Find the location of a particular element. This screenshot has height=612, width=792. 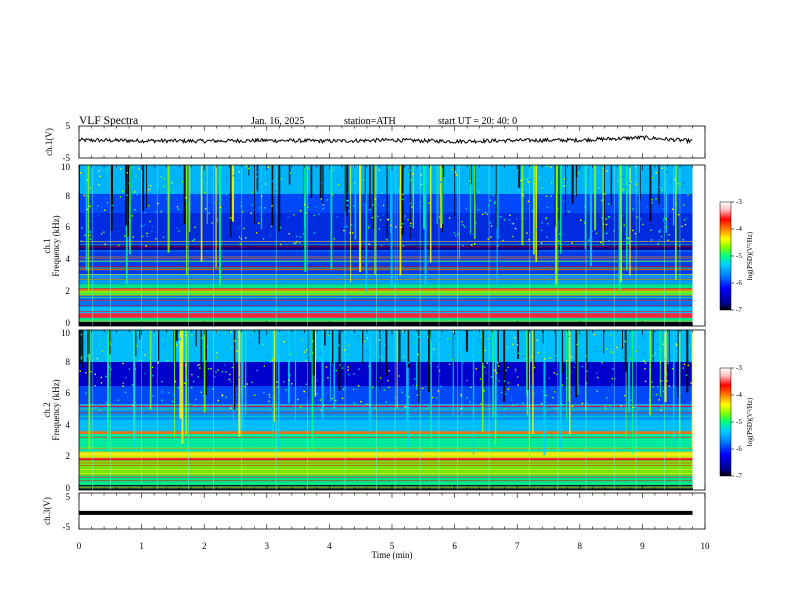

ch1-freq-tick-6: 6 is located at coordinates (68, 227).